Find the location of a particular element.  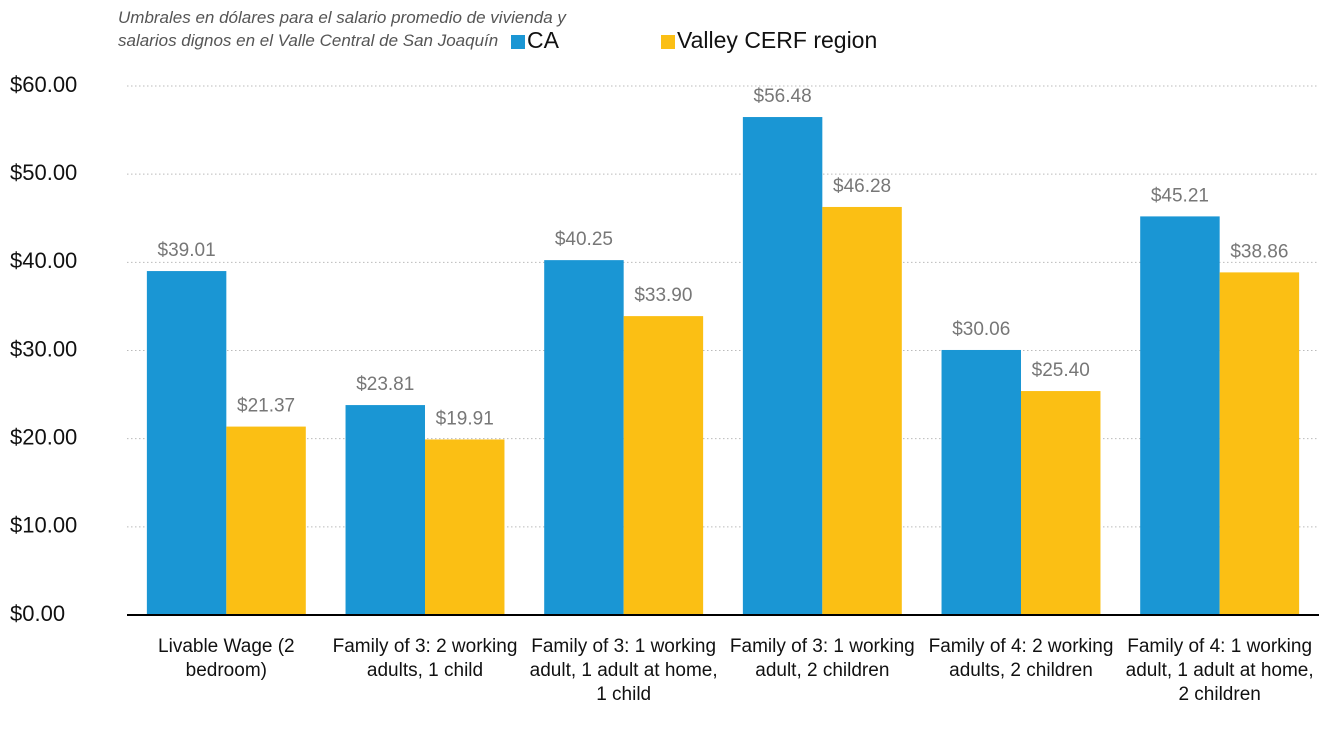

value-label: $21.37 is located at coordinates (266, 406).